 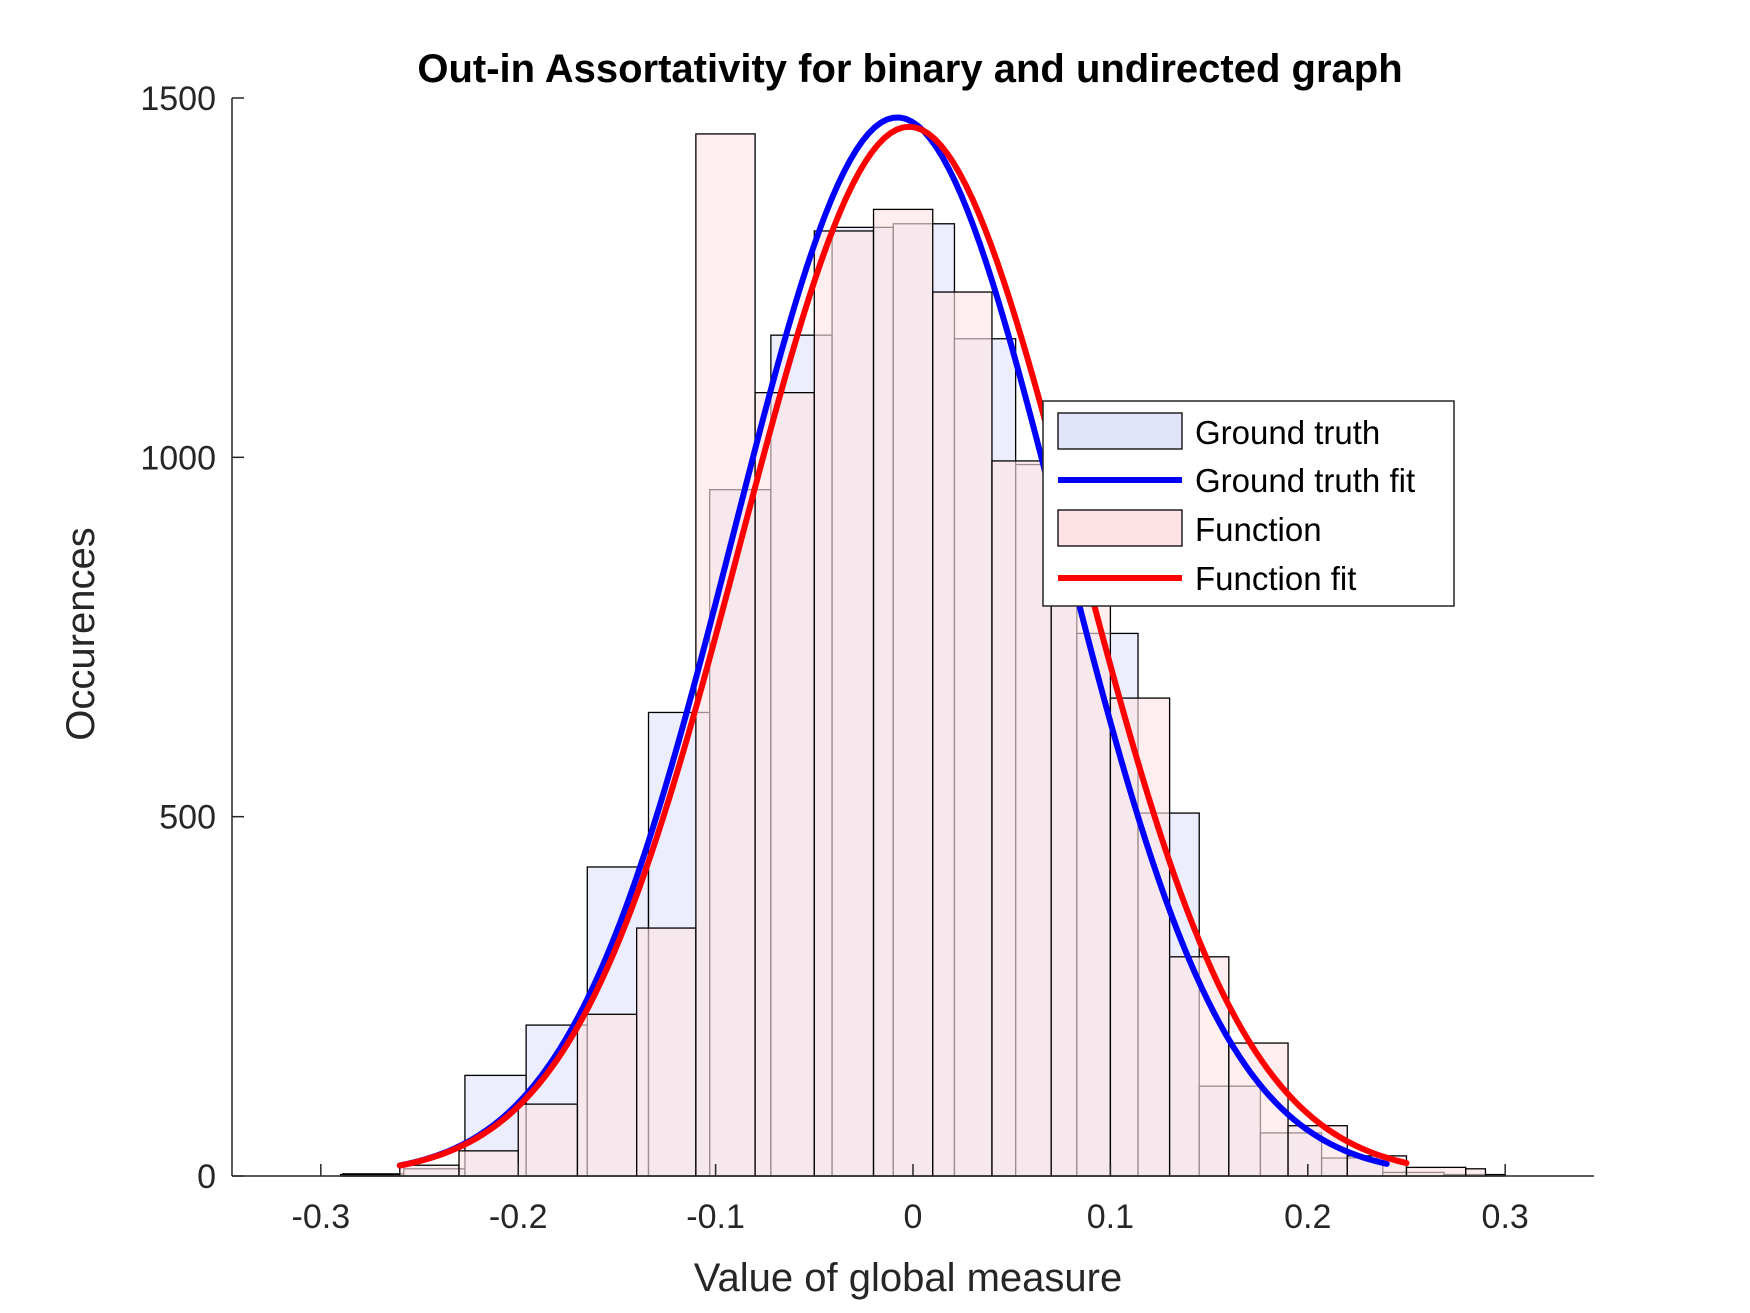 I want to click on legend-label-ground-truth: Ground truth, so click(x=1287, y=432).